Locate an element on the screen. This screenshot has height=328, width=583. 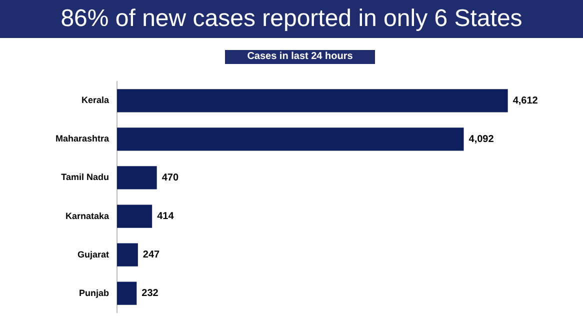
y-tick-label: Maharashtra is located at coordinates (82, 139).